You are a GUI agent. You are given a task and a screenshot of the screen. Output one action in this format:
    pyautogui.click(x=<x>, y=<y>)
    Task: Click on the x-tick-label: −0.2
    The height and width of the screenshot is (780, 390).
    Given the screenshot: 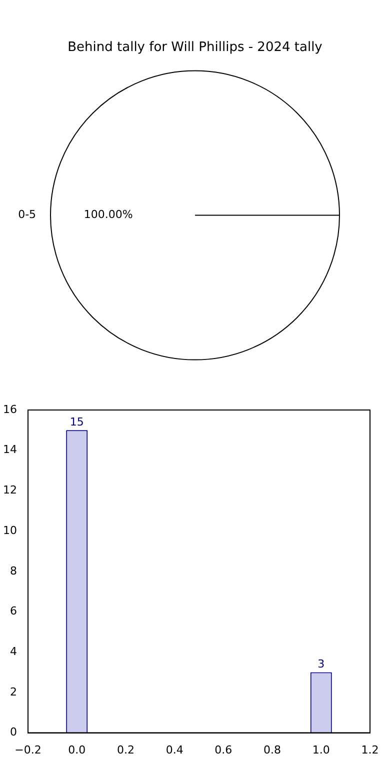 What is the action you would take?
    pyautogui.click(x=28, y=749)
    